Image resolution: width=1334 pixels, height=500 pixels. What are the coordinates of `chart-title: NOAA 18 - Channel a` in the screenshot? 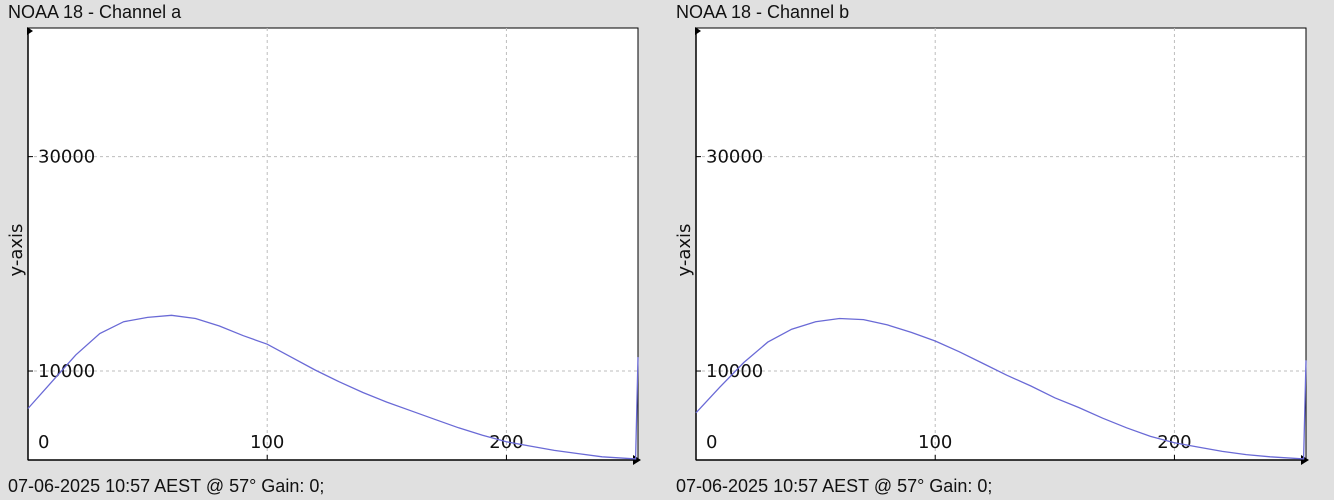 It's located at (95, 12).